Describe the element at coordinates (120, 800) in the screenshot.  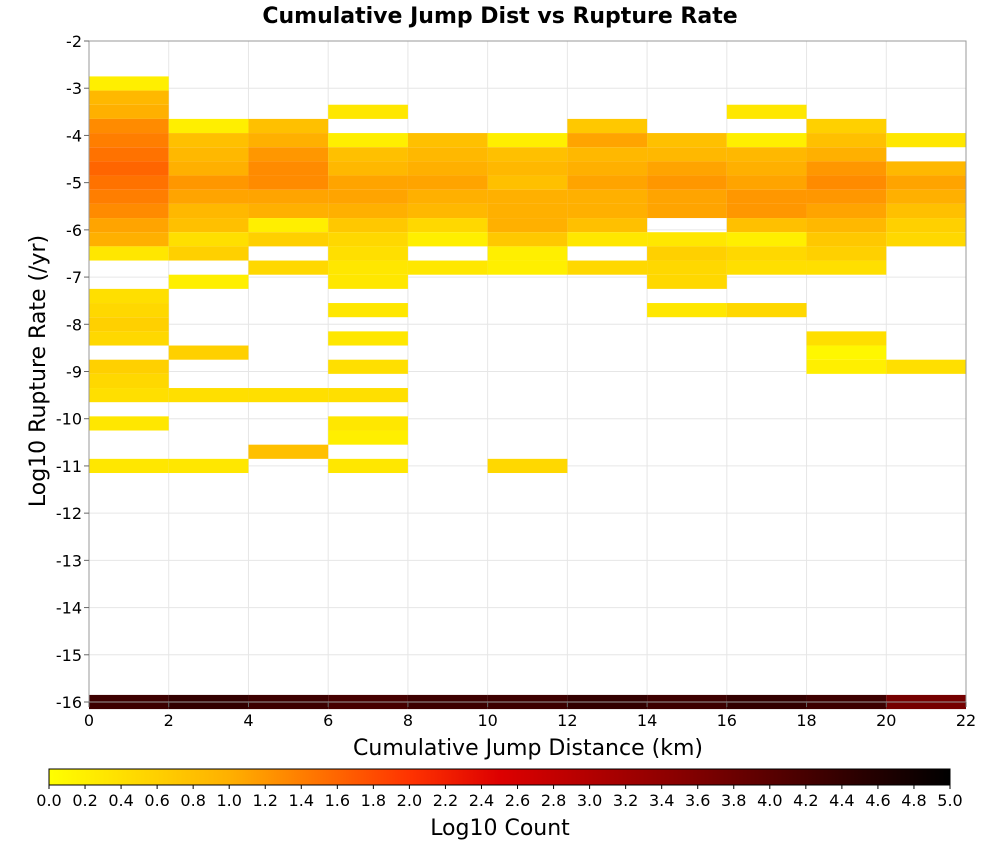
I see `colorbar-tick-label: 0.4` at that location.